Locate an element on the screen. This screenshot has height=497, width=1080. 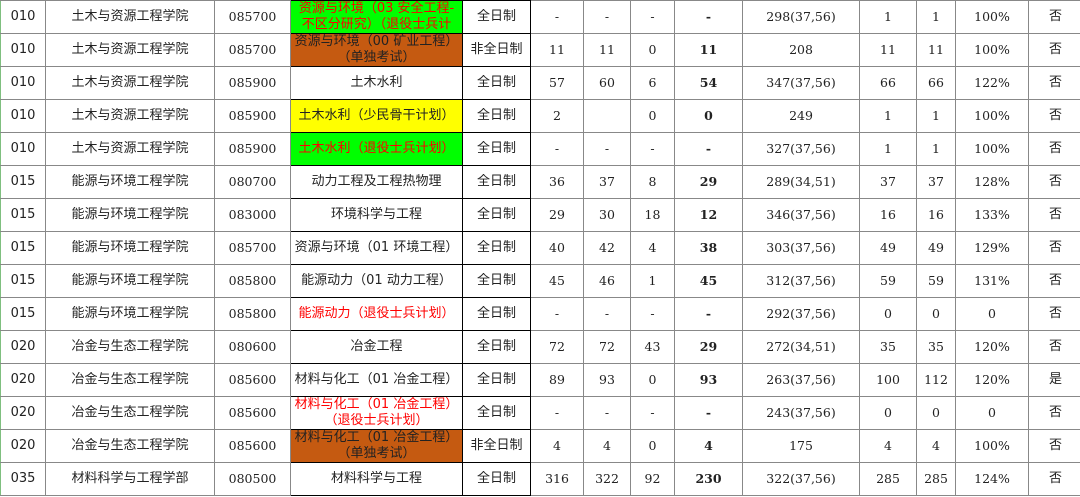
score-line-cell: 249 is located at coordinates (801, 116).